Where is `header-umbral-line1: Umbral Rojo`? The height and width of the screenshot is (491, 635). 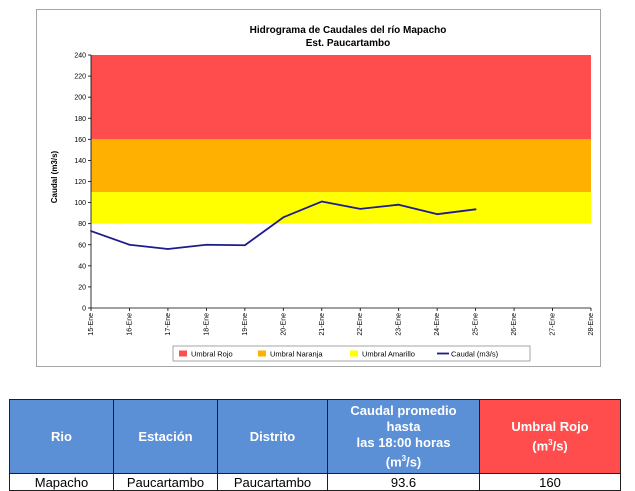
header-umbral-line1: Umbral Rojo is located at coordinates (550, 426).